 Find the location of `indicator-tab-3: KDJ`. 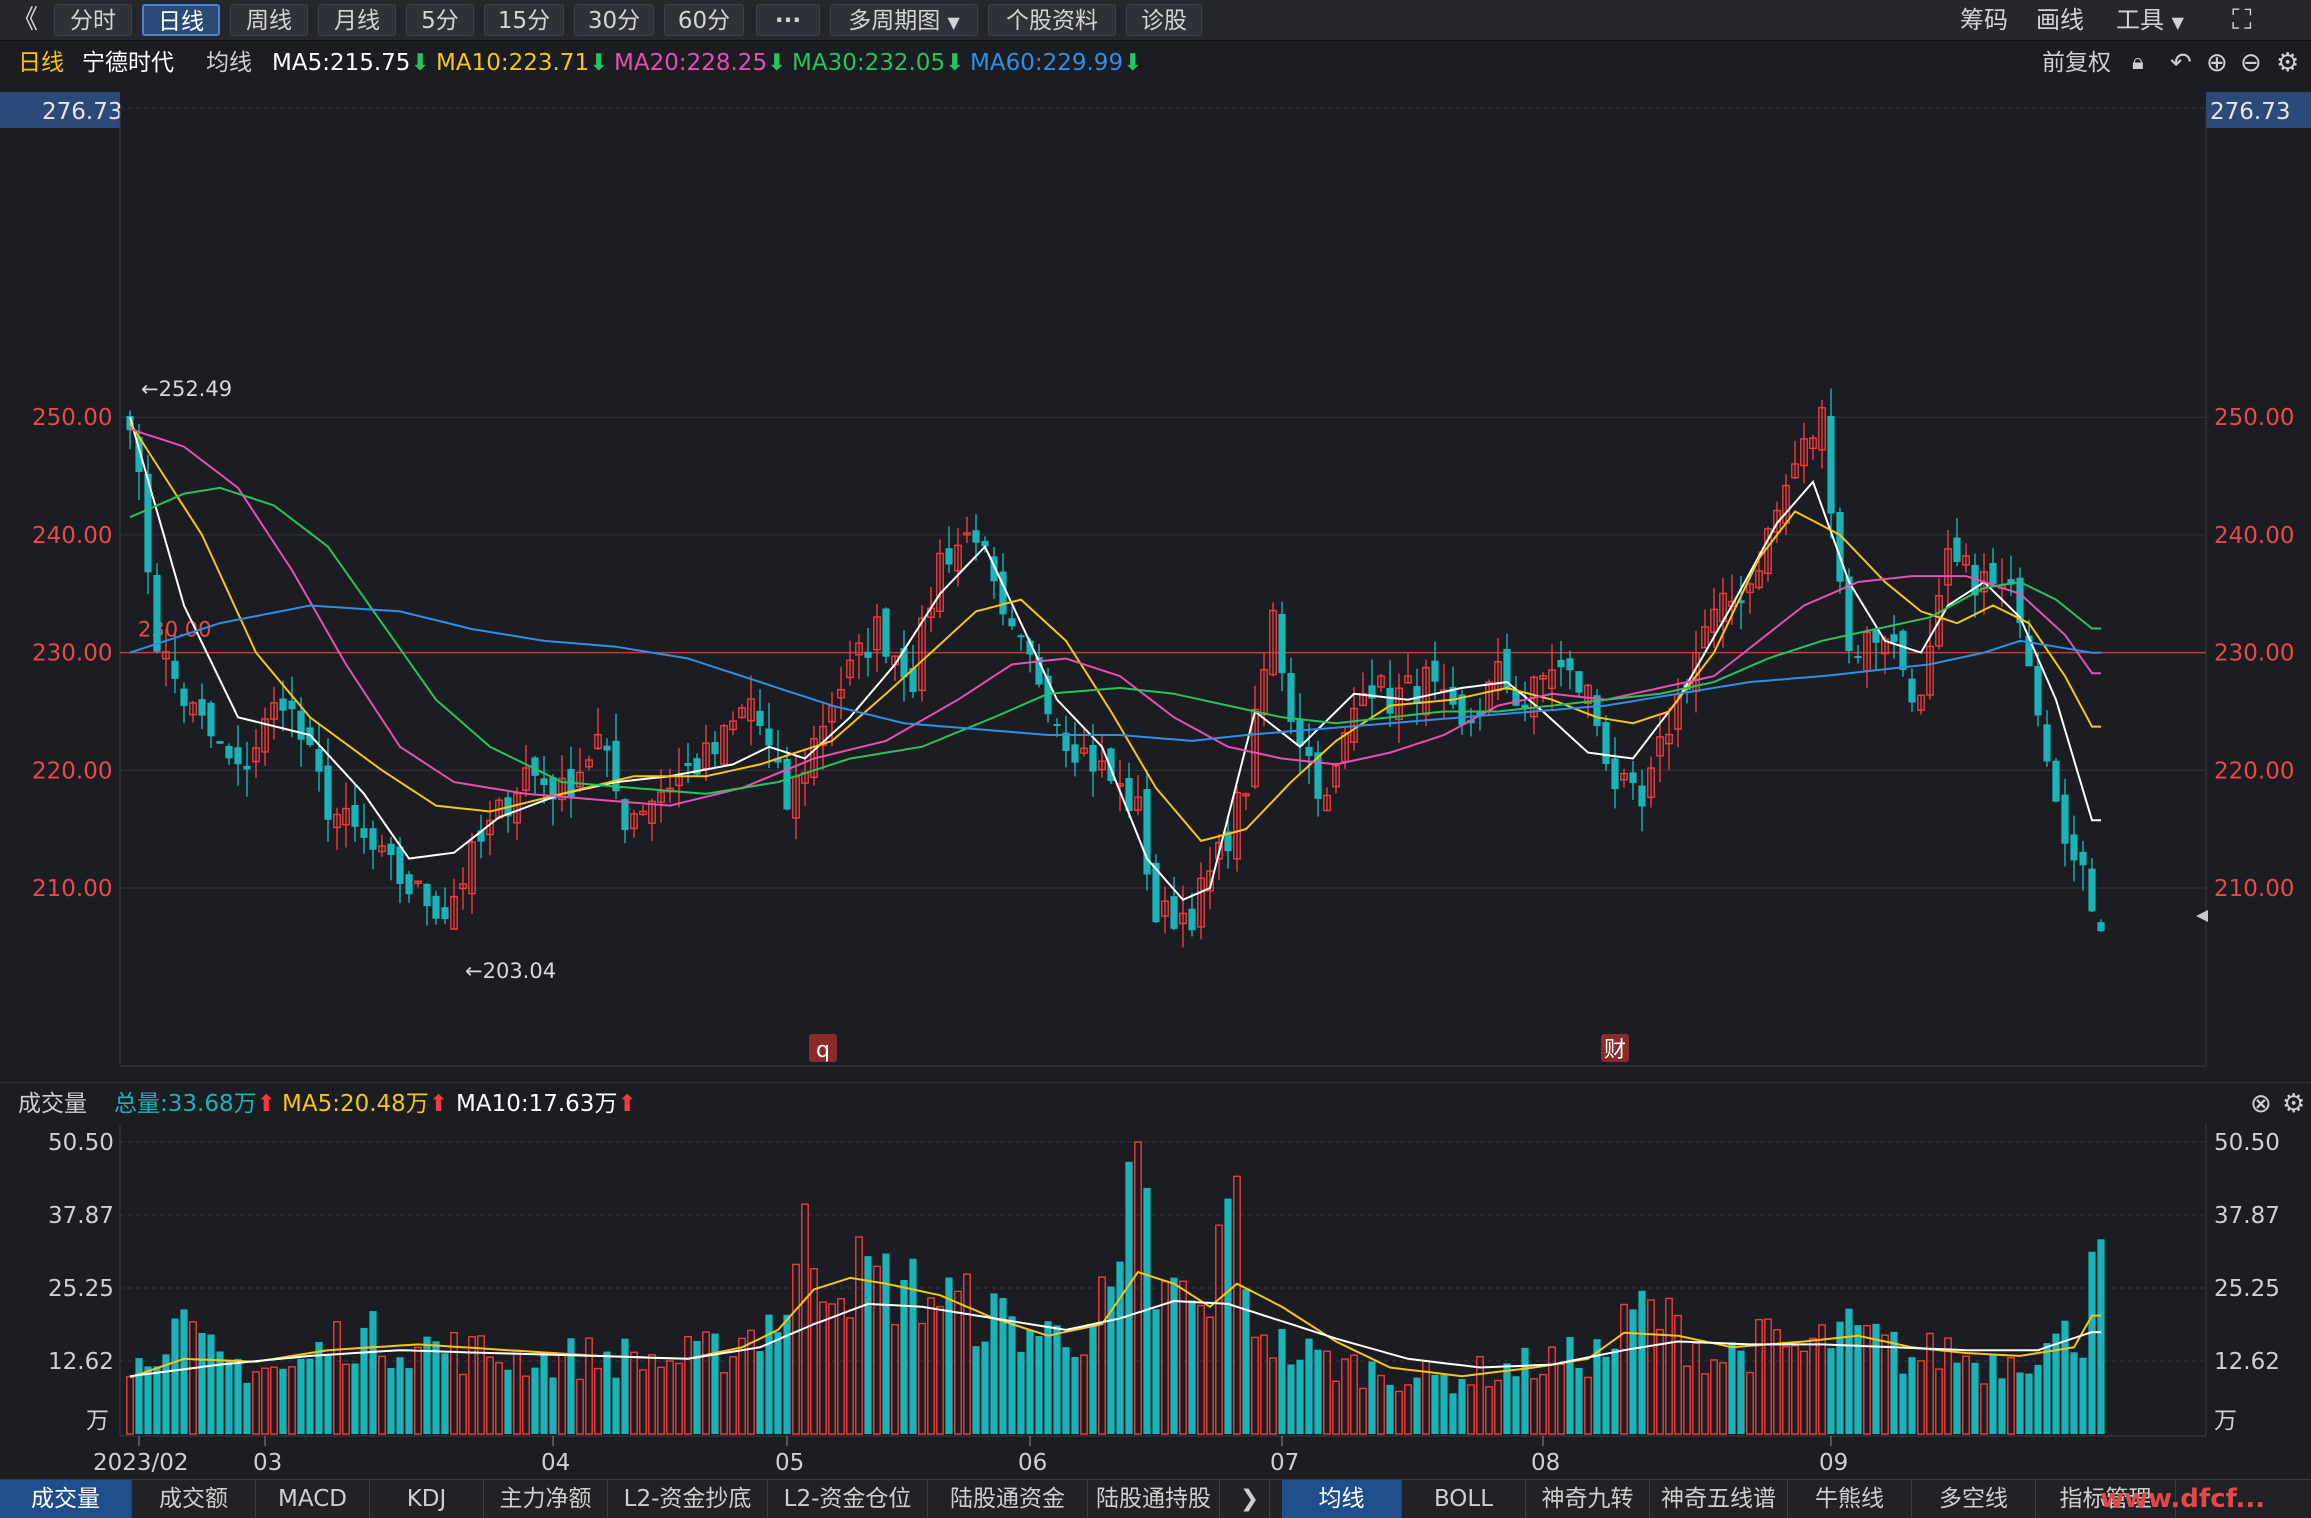

indicator-tab-3: KDJ is located at coordinates (427, 1499).